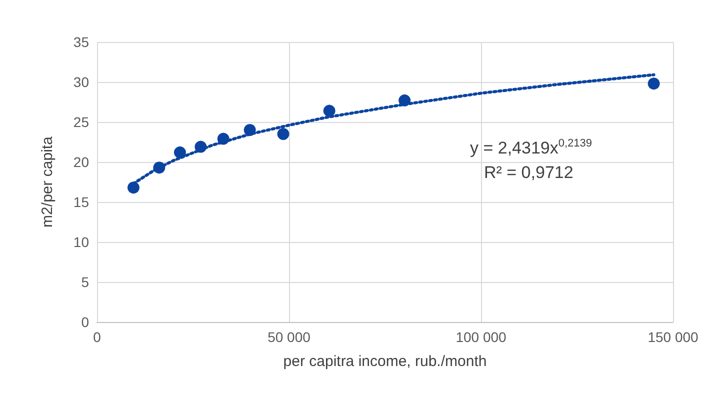  I want to click on x-tick-label: 0, so click(97, 337).